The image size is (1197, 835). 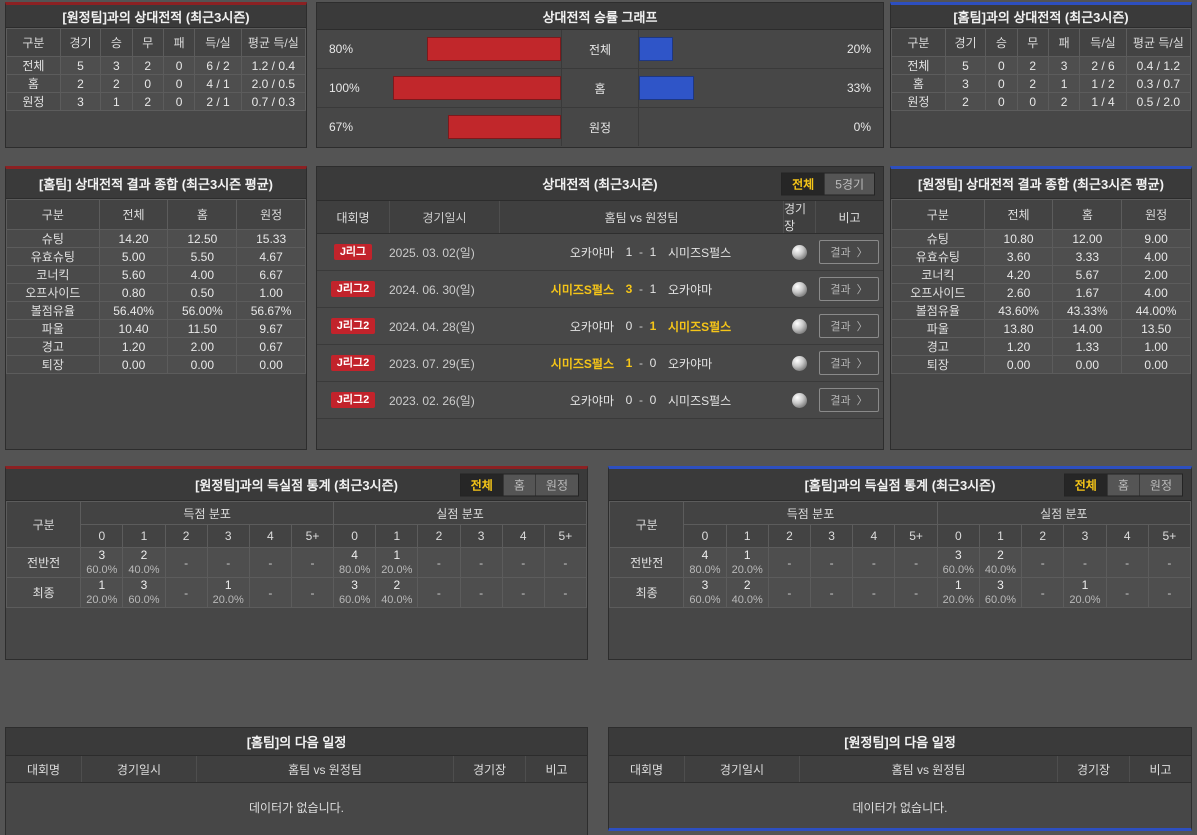 I want to click on match-row: J리그2 2024. 04. 28(일) 오카야마 0-1 시미즈S펄스 결과 〉, so click(x=600, y=326).